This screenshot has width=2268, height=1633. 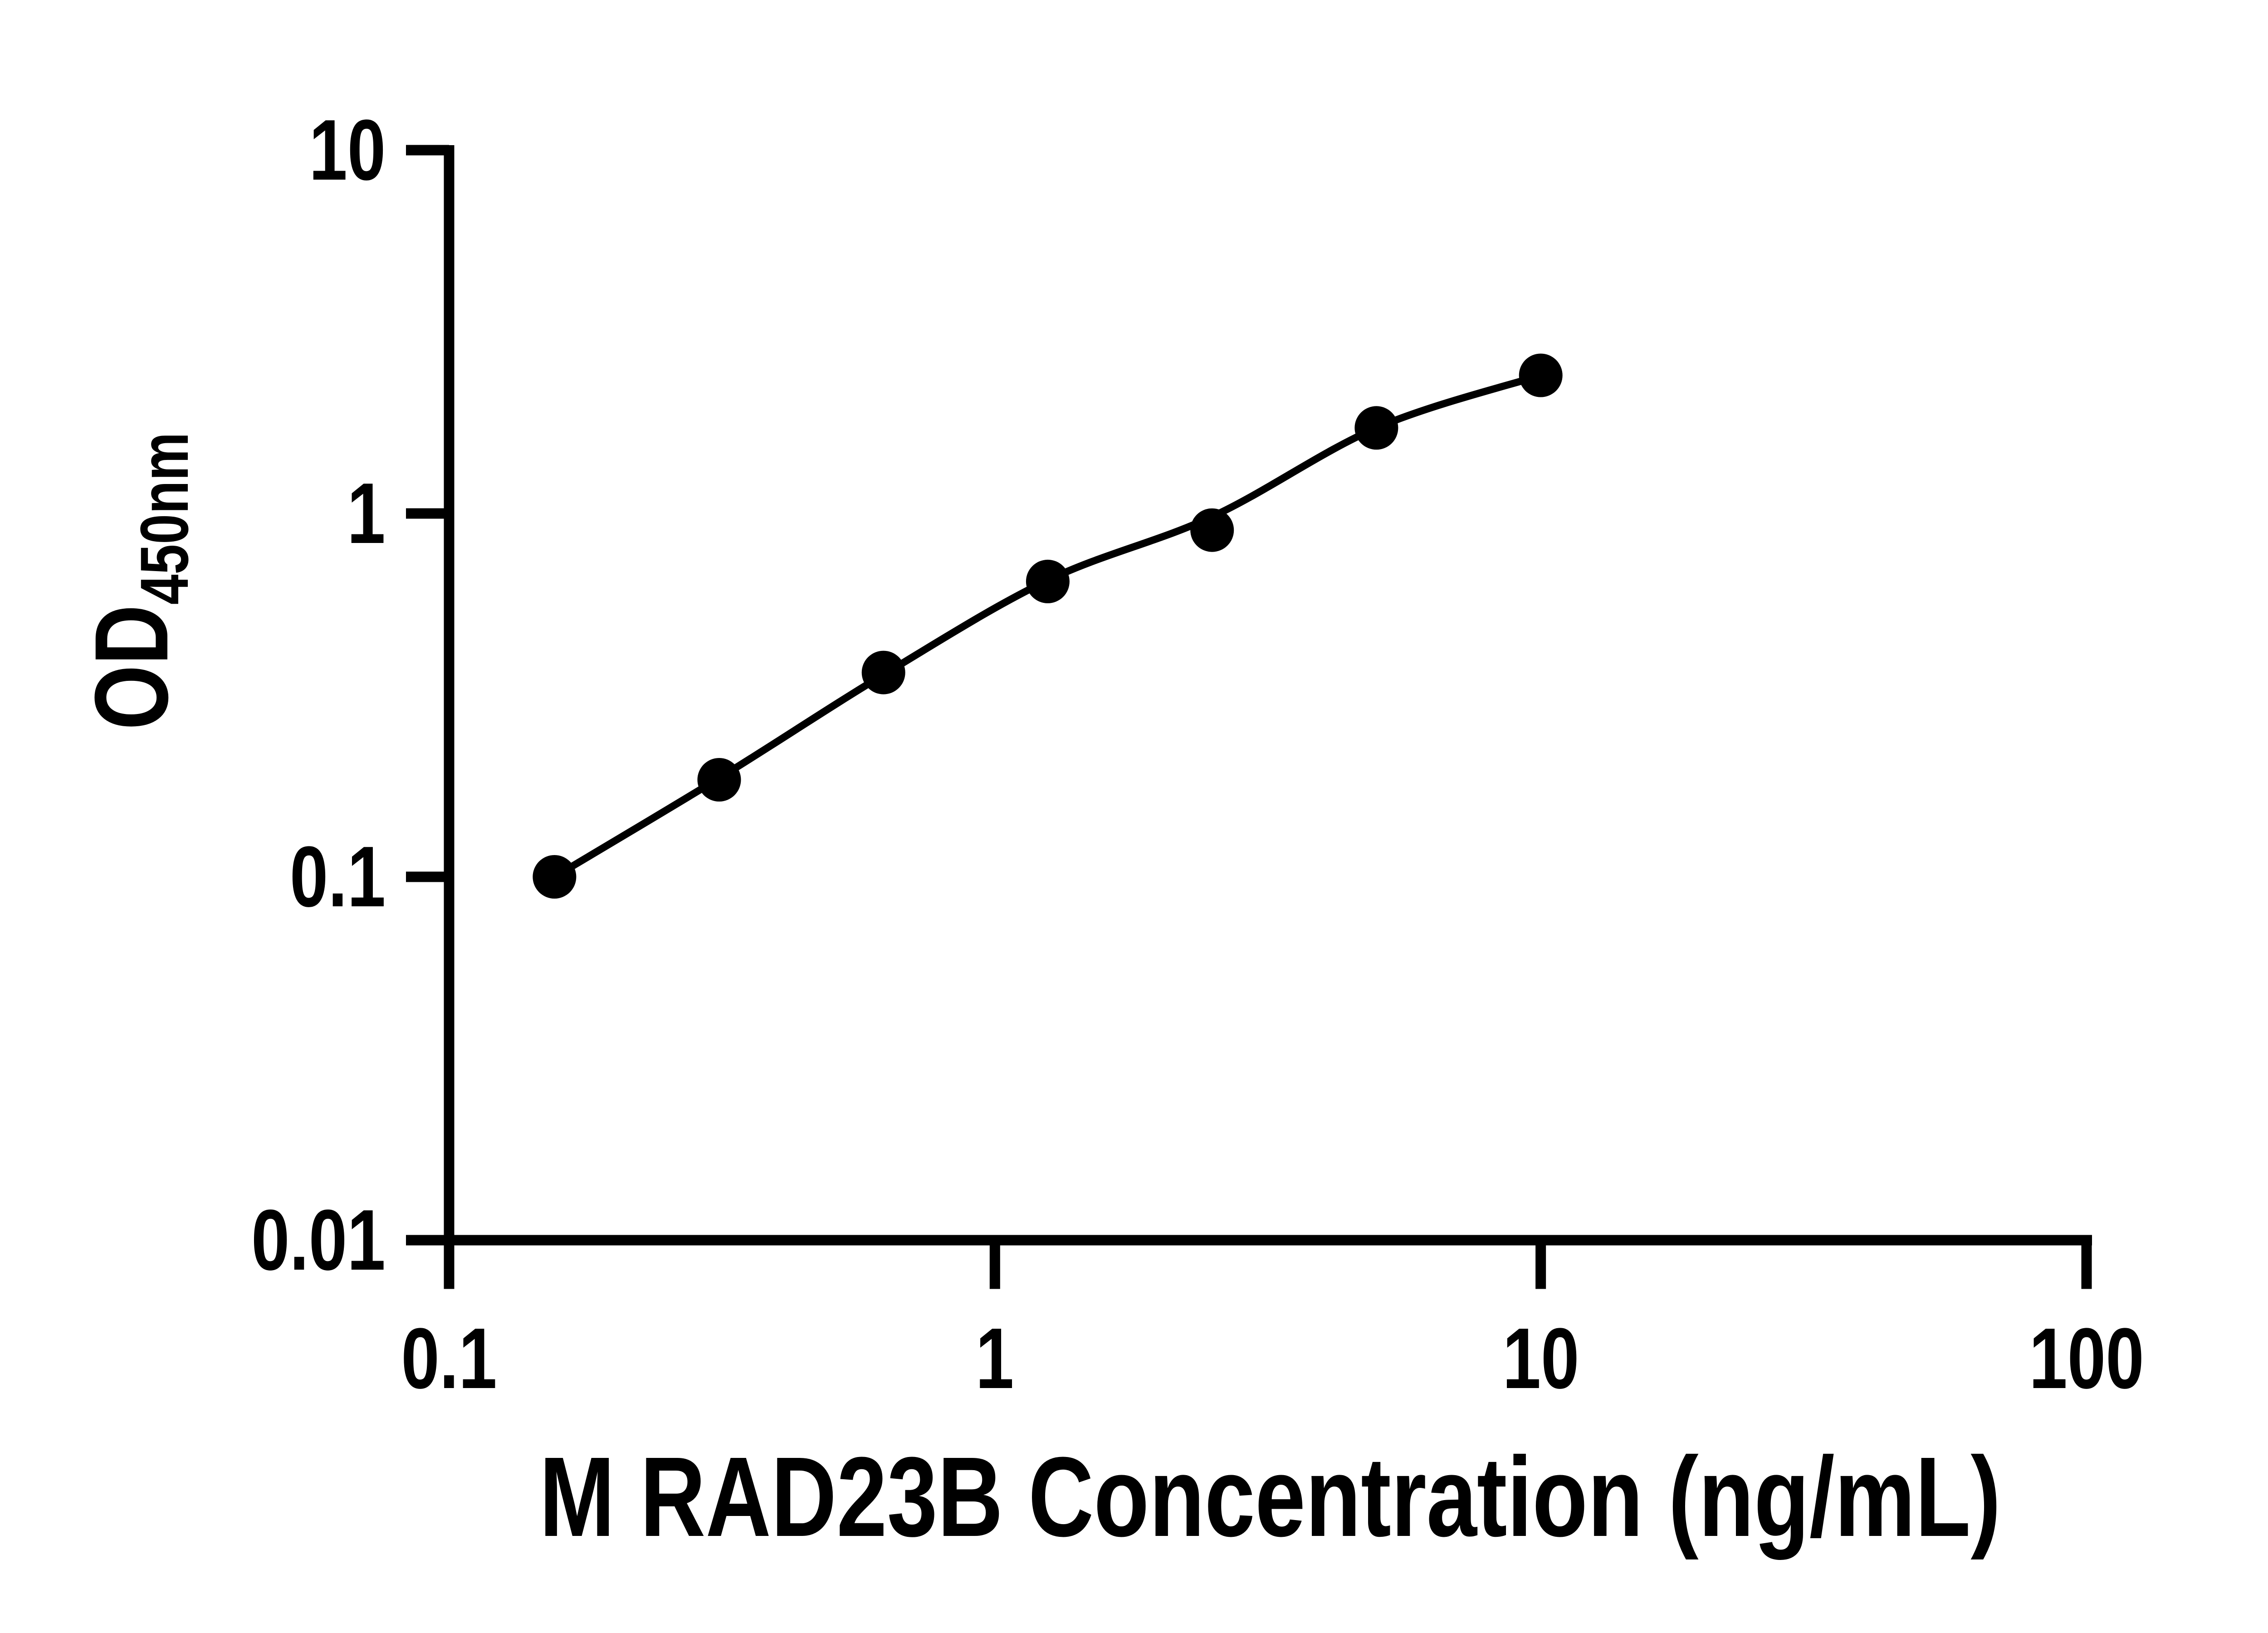 What do you see at coordinates (318, 1240) in the screenshot?
I see `y-tick-label: 0.01` at bounding box center [318, 1240].